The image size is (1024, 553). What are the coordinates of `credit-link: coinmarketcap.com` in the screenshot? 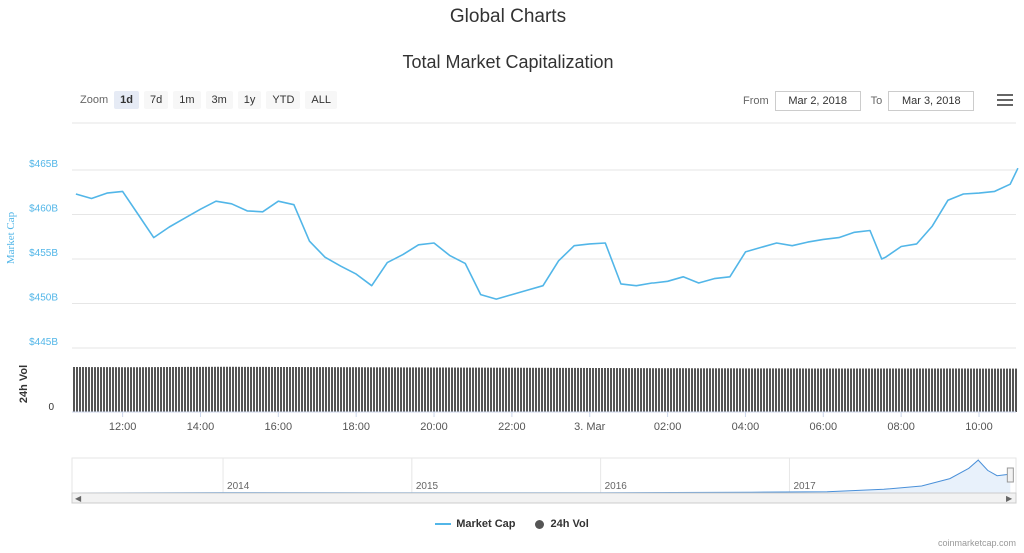 It's located at (976, 543).